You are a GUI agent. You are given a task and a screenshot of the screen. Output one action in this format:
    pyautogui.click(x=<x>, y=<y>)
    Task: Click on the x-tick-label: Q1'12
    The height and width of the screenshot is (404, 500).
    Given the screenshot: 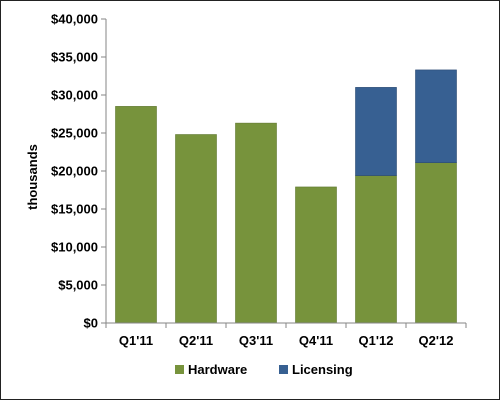 What is the action you would take?
    pyautogui.click(x=376, y=340)
    